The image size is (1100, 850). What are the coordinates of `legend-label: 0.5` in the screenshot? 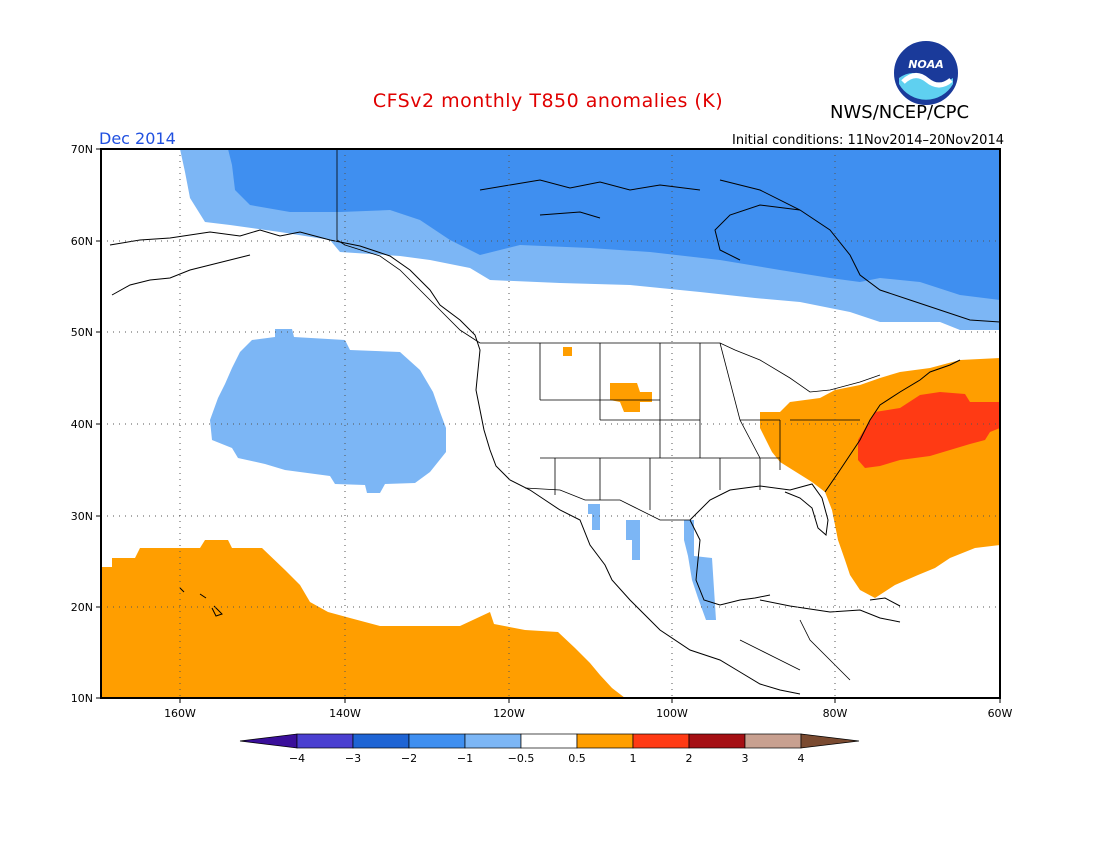 It's located at (577, 758).